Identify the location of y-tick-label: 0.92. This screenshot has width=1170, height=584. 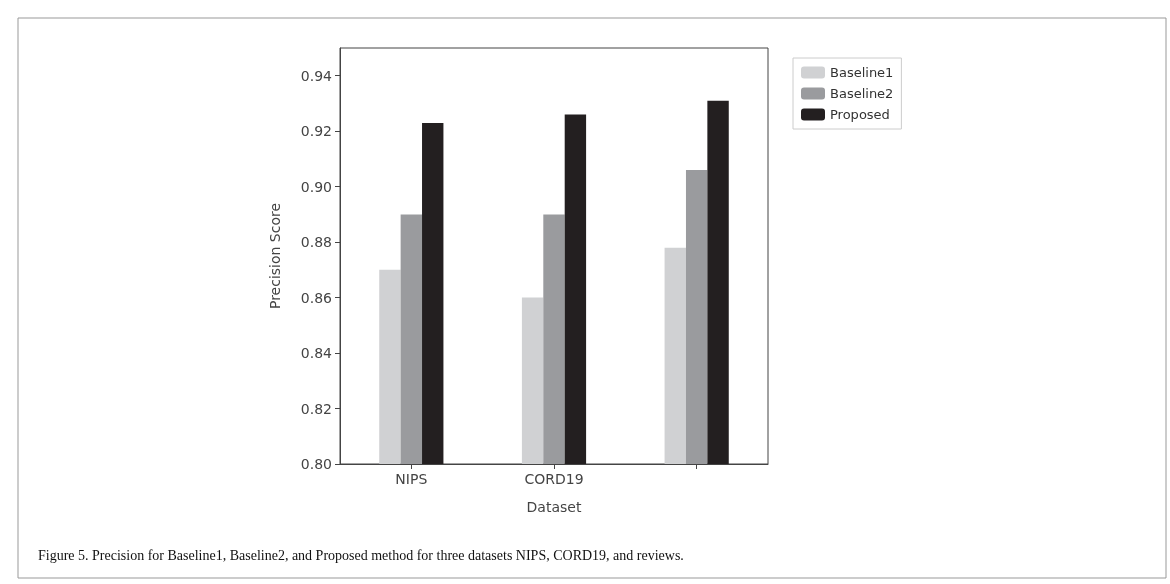
(316, 131).